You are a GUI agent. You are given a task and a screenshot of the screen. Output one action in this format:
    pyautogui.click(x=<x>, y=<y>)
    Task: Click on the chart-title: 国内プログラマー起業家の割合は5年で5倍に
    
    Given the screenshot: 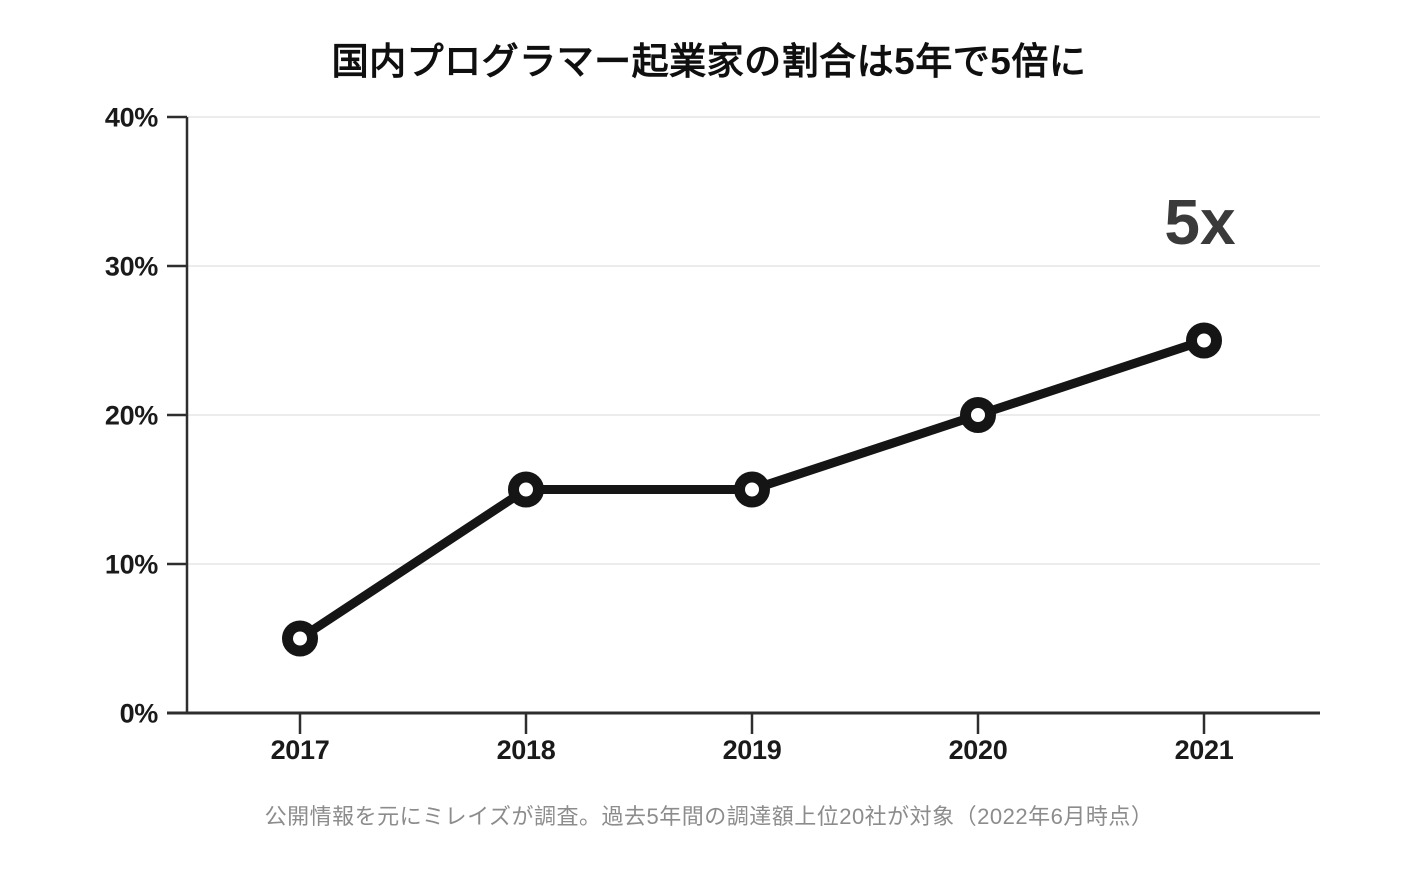 What is the action you would take?
    pyautogui.click(x=709, y=61)
    